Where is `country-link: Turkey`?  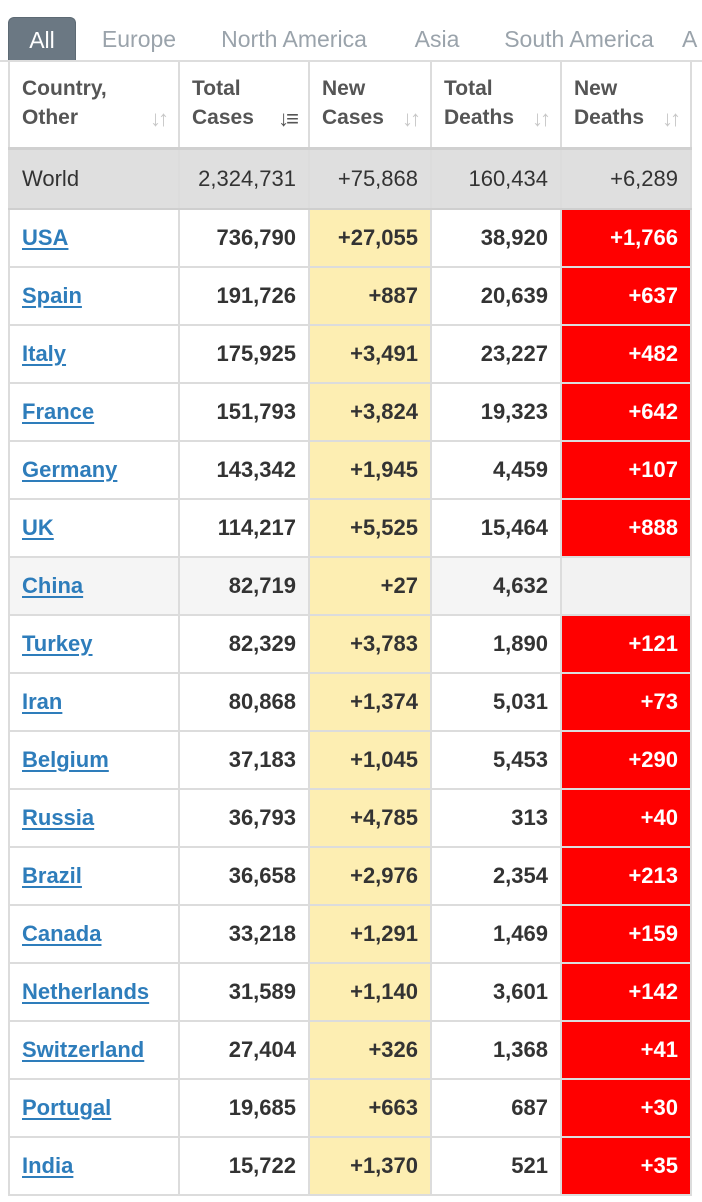 country-link: Turkey is located at coordinates (57, 643).